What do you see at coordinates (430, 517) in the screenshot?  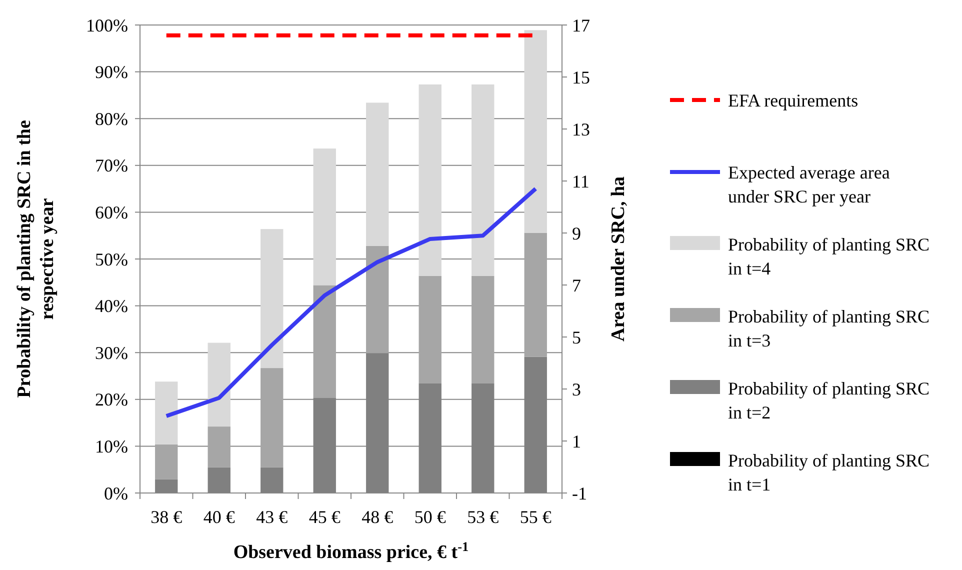 I see `x-tick-label: 50 €` at bounding box center [430, 517].